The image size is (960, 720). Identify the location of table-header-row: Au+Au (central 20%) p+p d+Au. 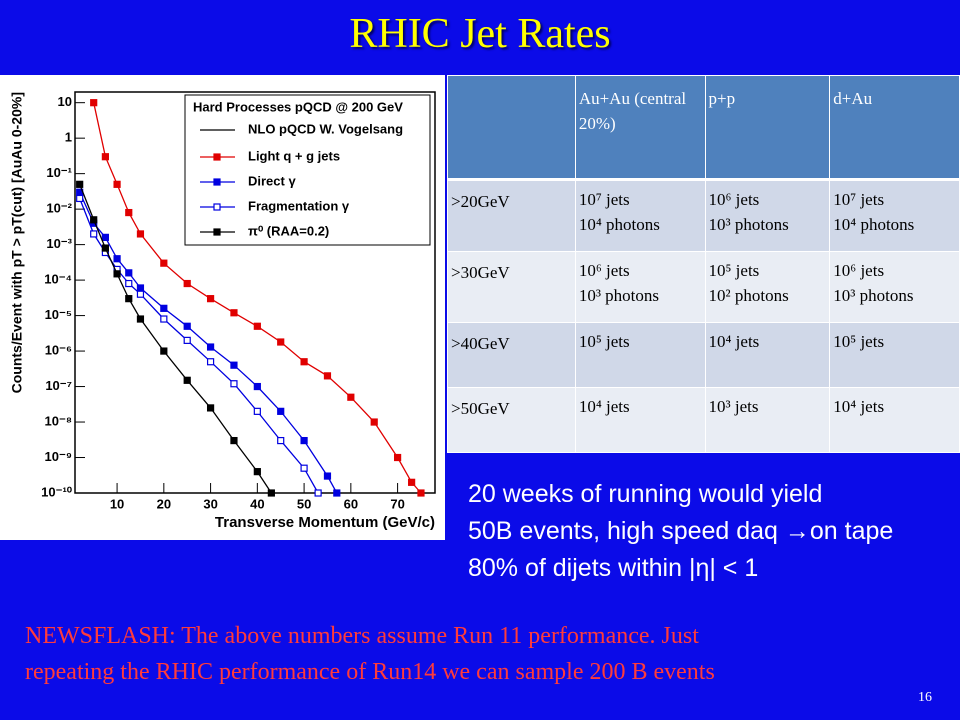
(703, 128).